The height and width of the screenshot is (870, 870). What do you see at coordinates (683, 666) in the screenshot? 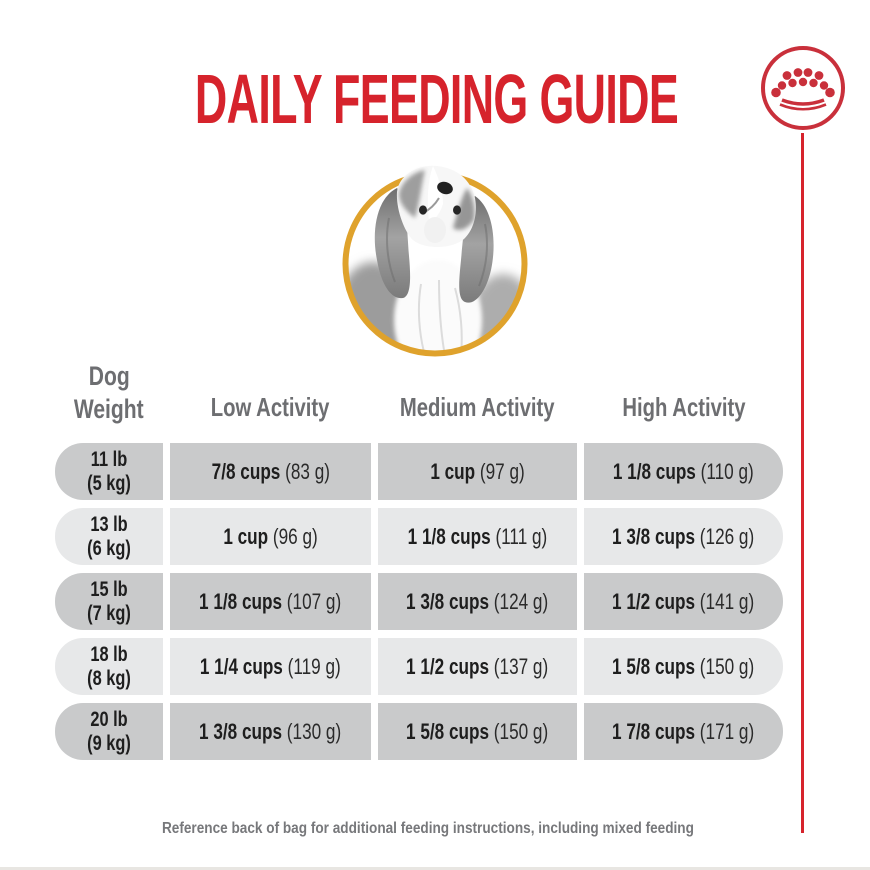
I see `high-activity-cell: 1 5/8 cups (150 g)` at bounding box center [683, 666].